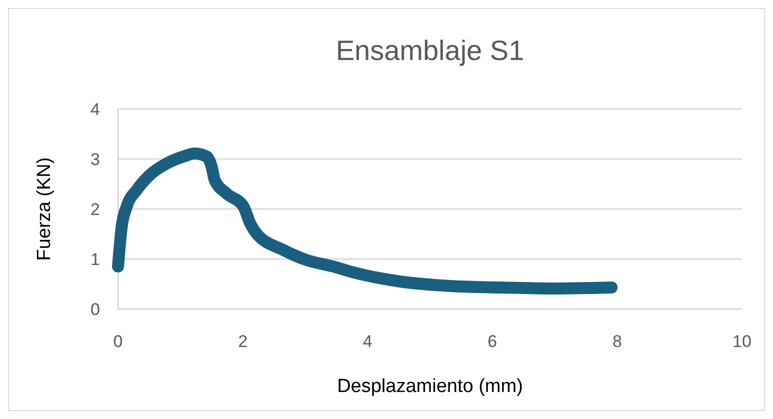  What do you see at coordinates (493, 341) in the screenshot?
I see `x-tick-label: 6` at bounding box center [493, 341].